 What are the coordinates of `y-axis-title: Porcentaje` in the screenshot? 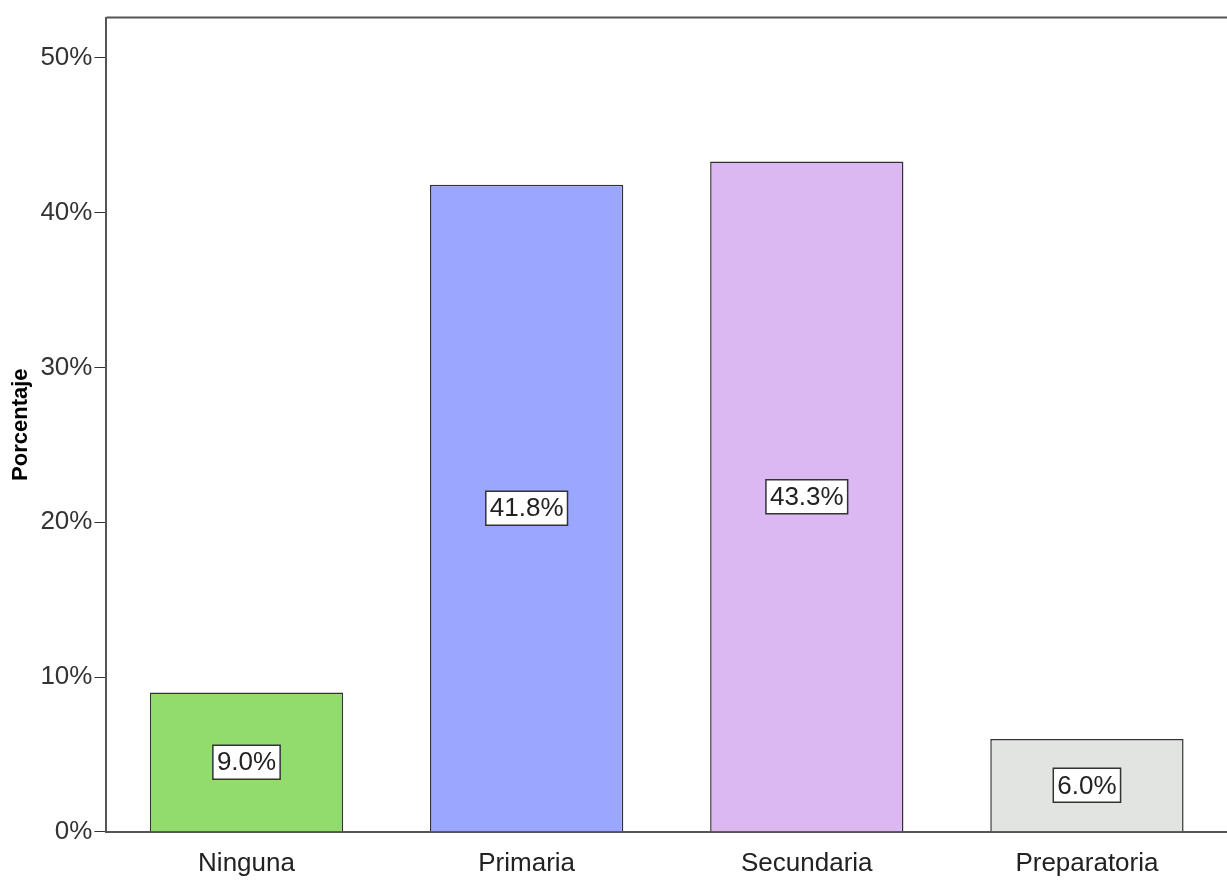 It's located at (20, 424).